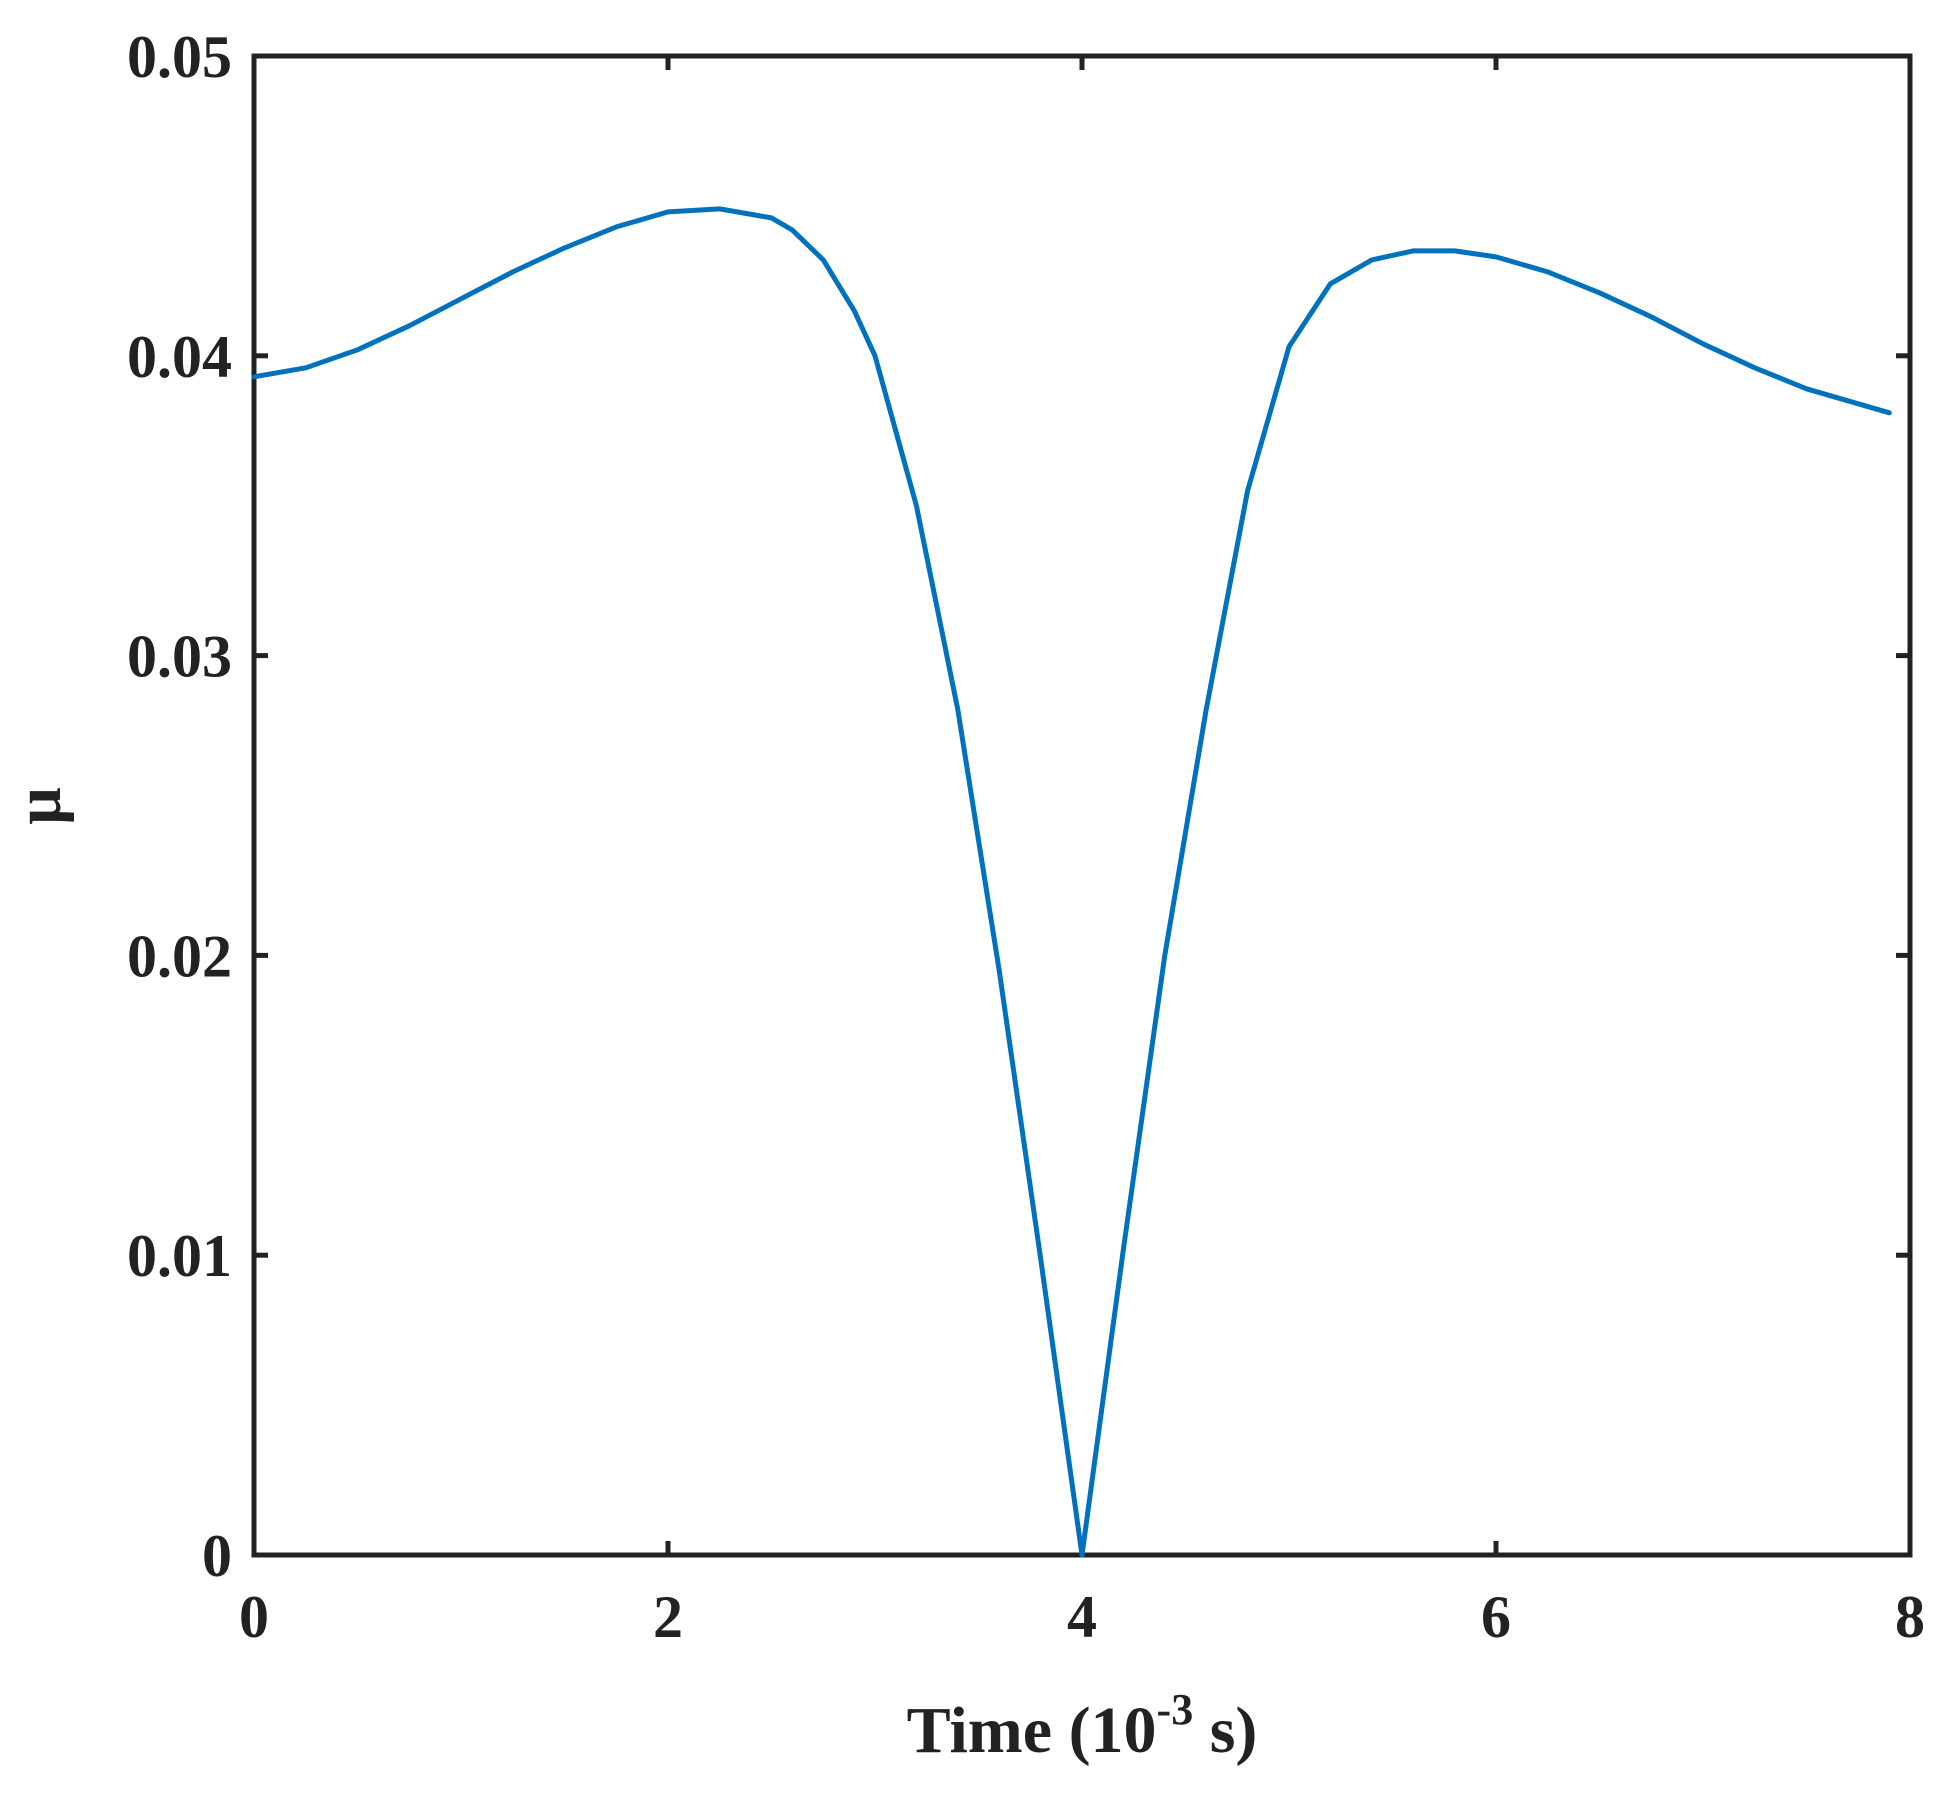 This screenshot has height=1801, width=1949. What do you see at coordinates (1082, 1617) in the screenshot?
I see `x-tick-label: 4` at bounding box center [1082, 1617].